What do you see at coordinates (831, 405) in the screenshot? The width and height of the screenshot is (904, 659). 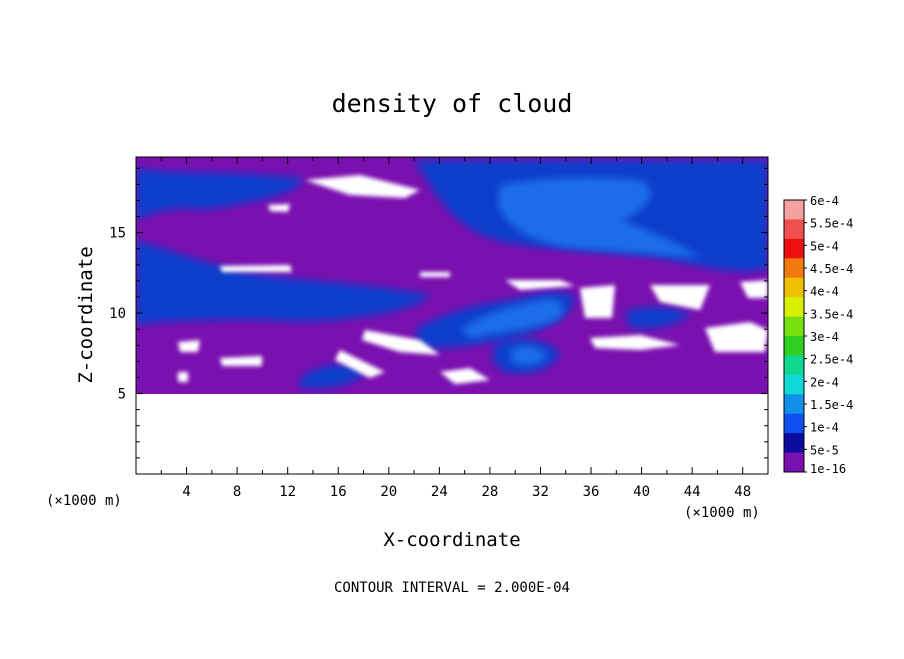 I see `colorbar-label: 1.5e-4` at bounding box center [831, 405].